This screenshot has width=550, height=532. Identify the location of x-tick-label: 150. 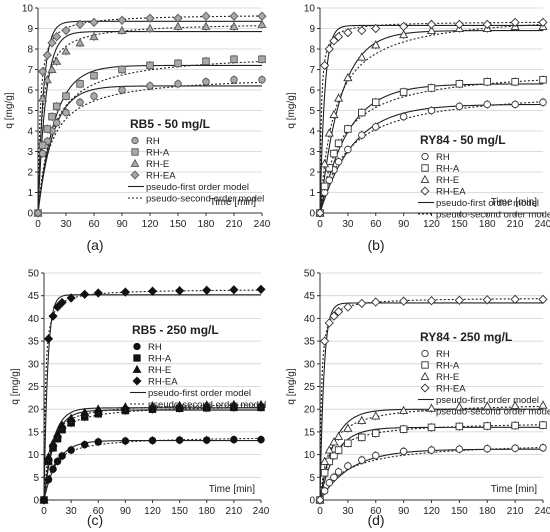
(459, 511).